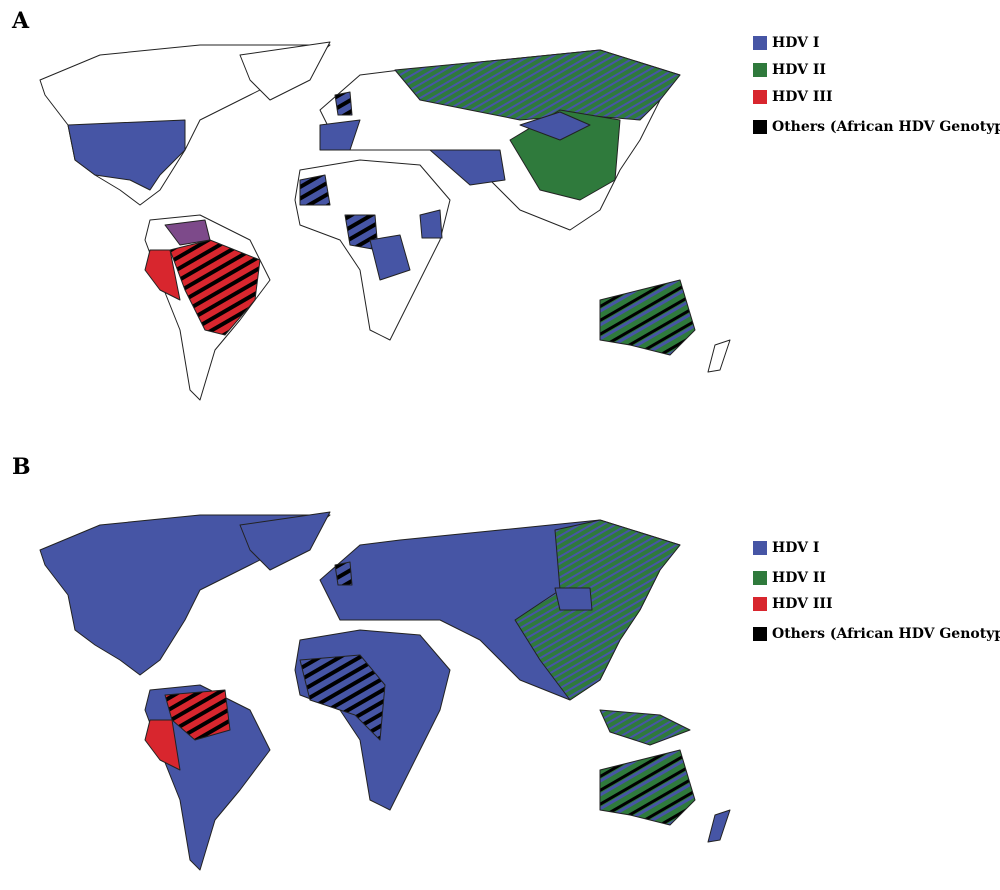  I want to click on panel-label: B, so click(21, 467).